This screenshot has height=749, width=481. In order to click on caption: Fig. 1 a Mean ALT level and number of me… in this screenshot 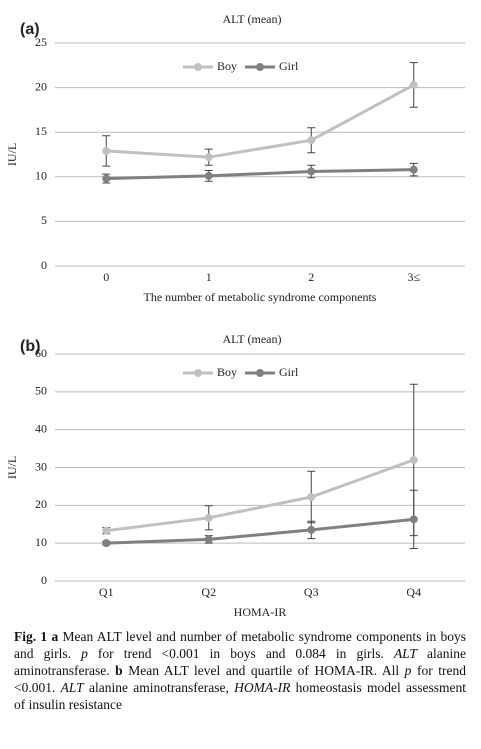, I will do `click(240, 670)`.